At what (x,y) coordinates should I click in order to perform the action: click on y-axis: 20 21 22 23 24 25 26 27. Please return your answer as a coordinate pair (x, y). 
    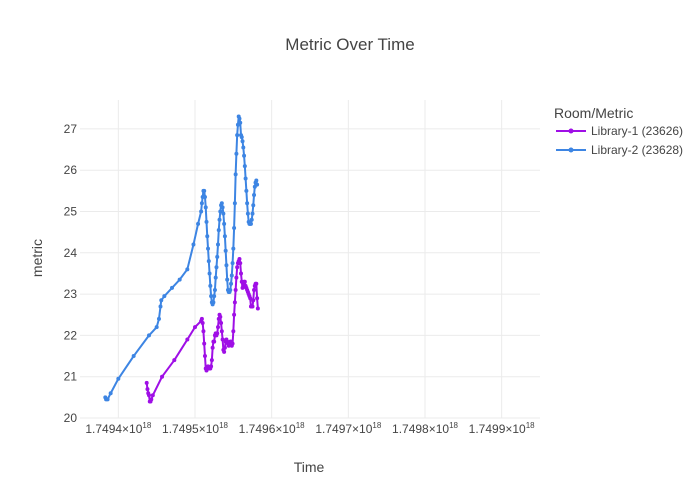
    Looking at the image, I should click on (71, 273).